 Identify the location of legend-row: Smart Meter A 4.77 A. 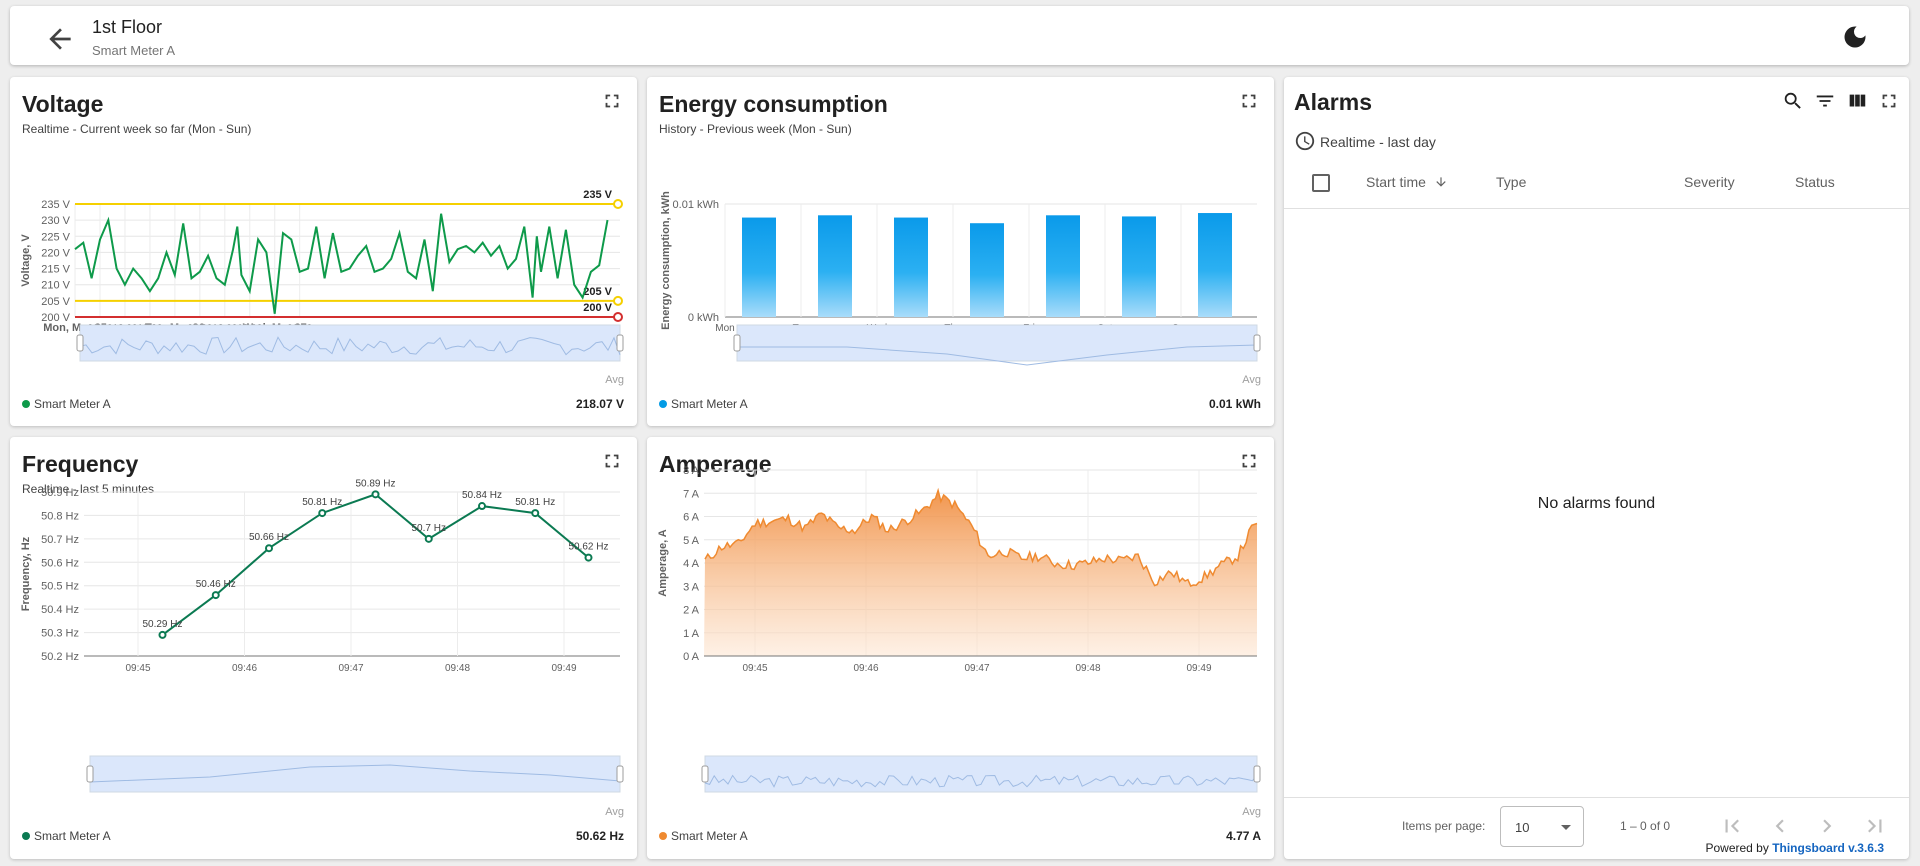
(960, 837).